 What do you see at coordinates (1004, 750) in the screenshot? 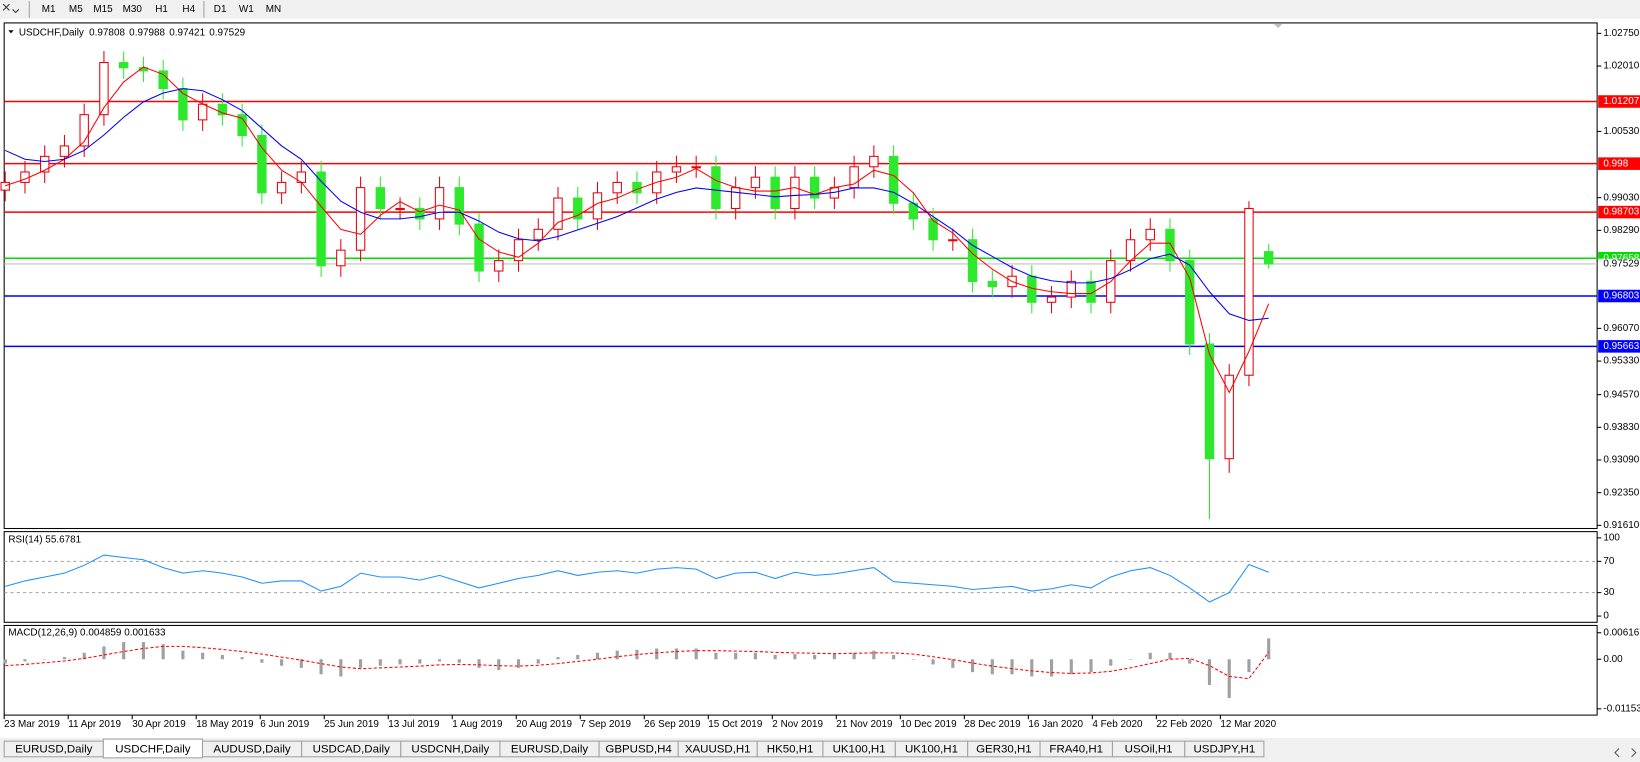
I see `tab-label: GER30,H1` at bounding box center [1004, 750].